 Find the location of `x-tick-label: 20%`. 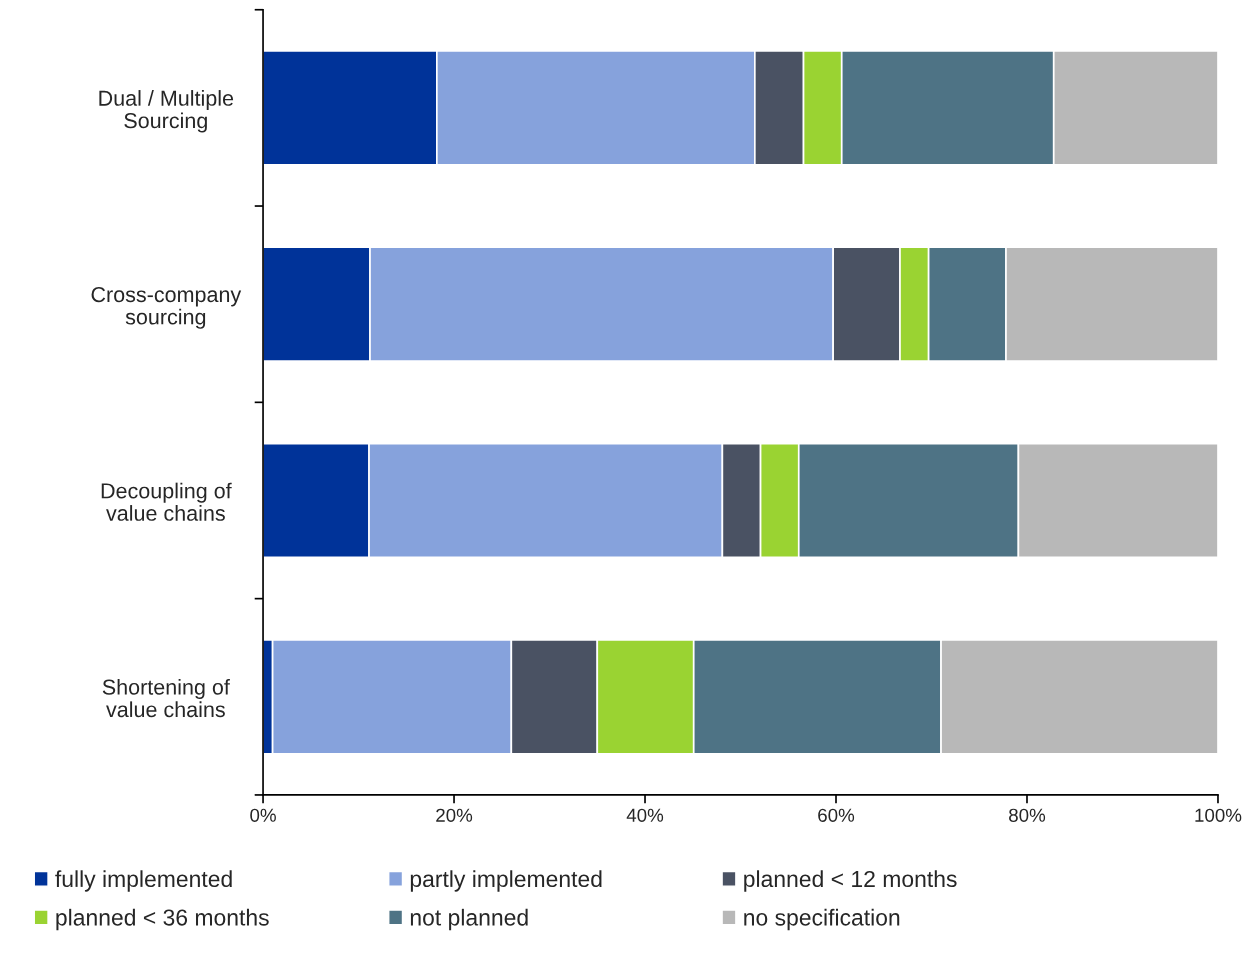

x-tick-label: 20% is located at coordinates (454, 815).